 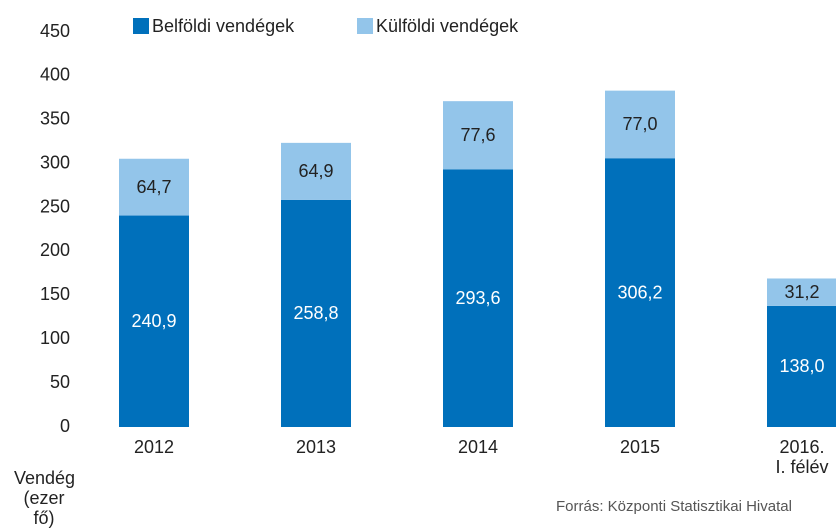 I want to click on value-label: 31,2, so click(x=801, y=292).